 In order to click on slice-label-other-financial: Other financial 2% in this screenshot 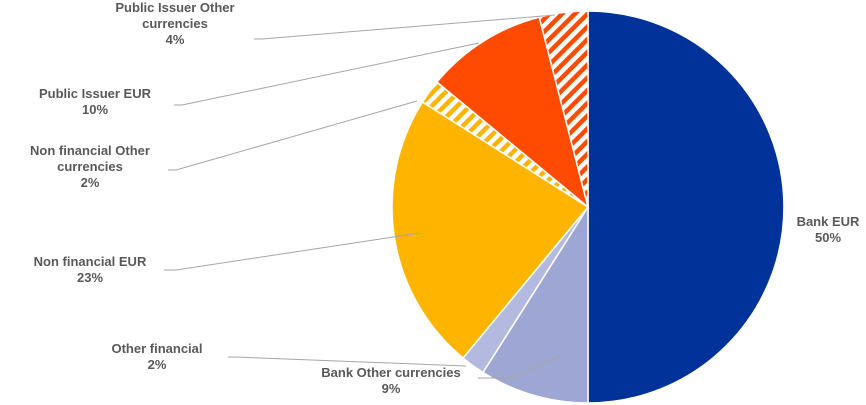, I will do `click(156, 356)`.